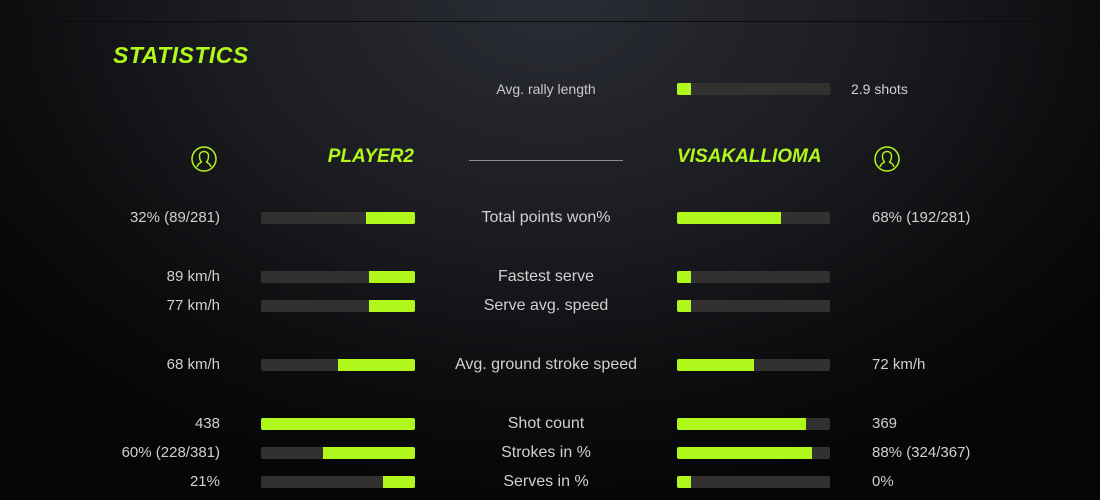 Image resolution: width=1100 pixels, height=500 pixels. Describe the element at coordinates (174, 217) in the screenshot. I see `left-value: 32% (89/281)` at that location.